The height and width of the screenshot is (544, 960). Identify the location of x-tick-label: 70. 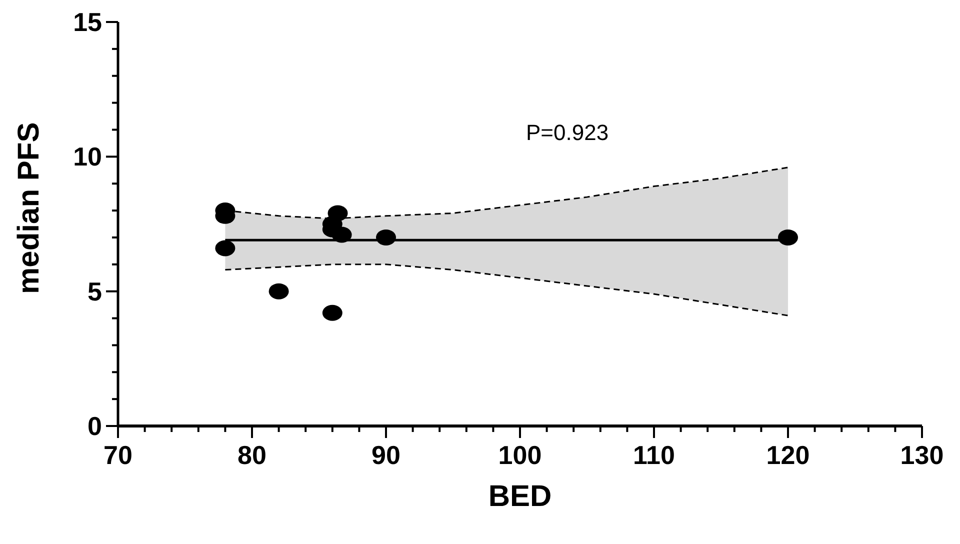
(118, 455).